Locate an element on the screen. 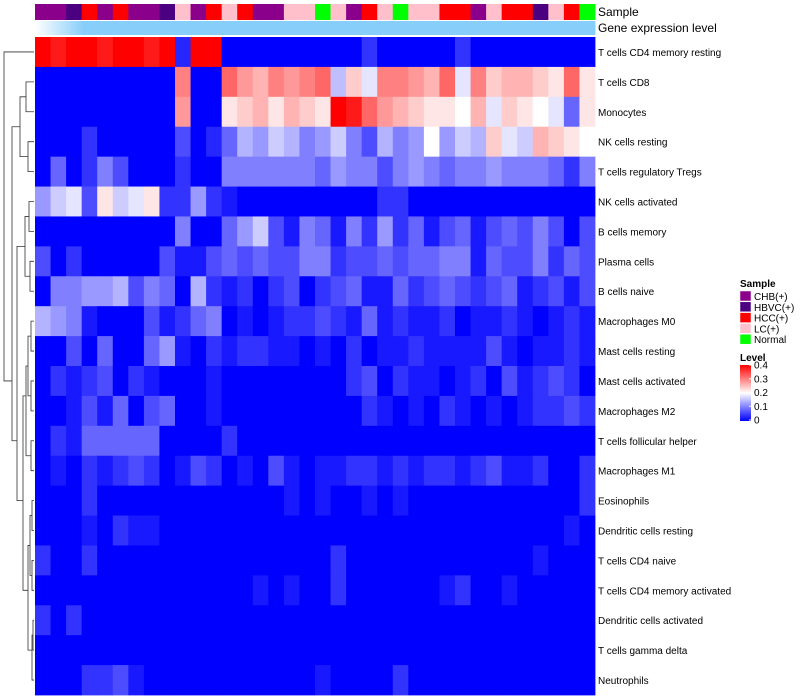 Image resolution: width=800 pixels, height=700 pixels. row-label: T cells gamma delta is located at coordinates (643, 651).